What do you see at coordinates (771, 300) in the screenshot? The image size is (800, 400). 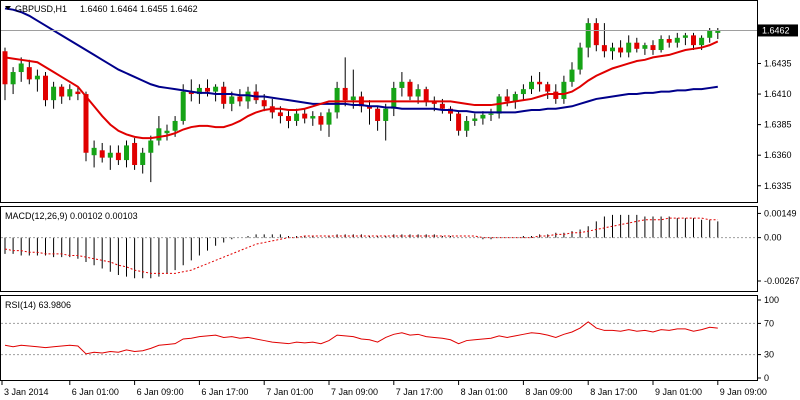 I see `rsi-axis-label: 100` at bounding box center [771, 300].